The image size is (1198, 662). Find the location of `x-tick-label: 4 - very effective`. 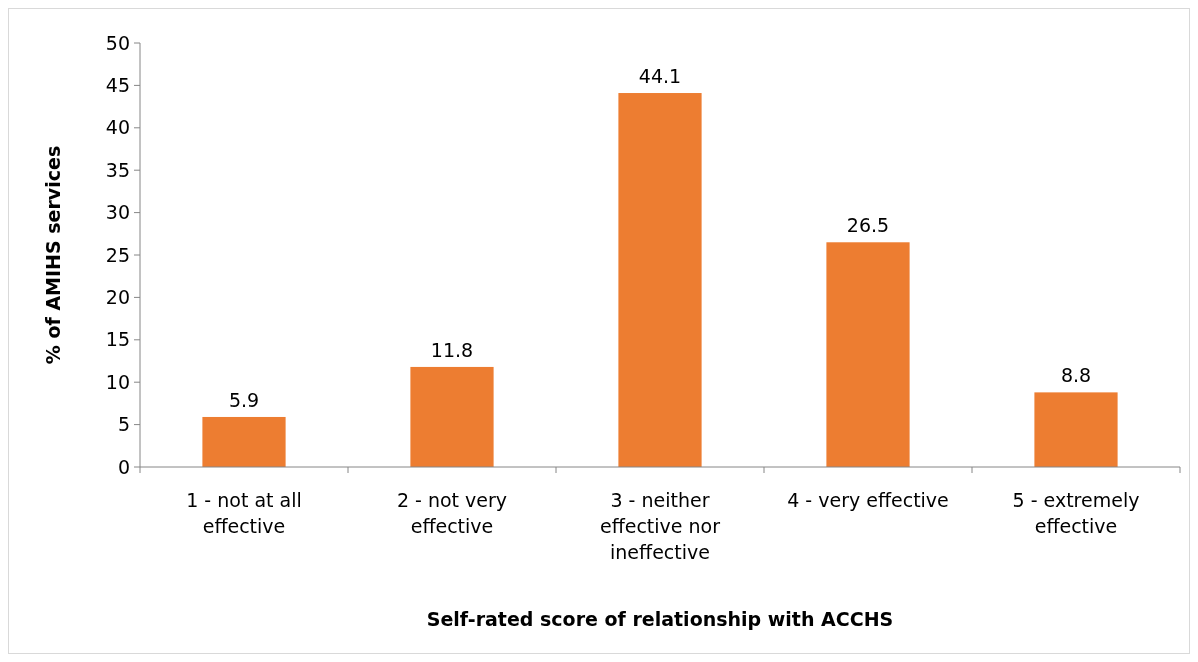

x-tick-label: 4 - very effective is located at coordinates (868, 500).